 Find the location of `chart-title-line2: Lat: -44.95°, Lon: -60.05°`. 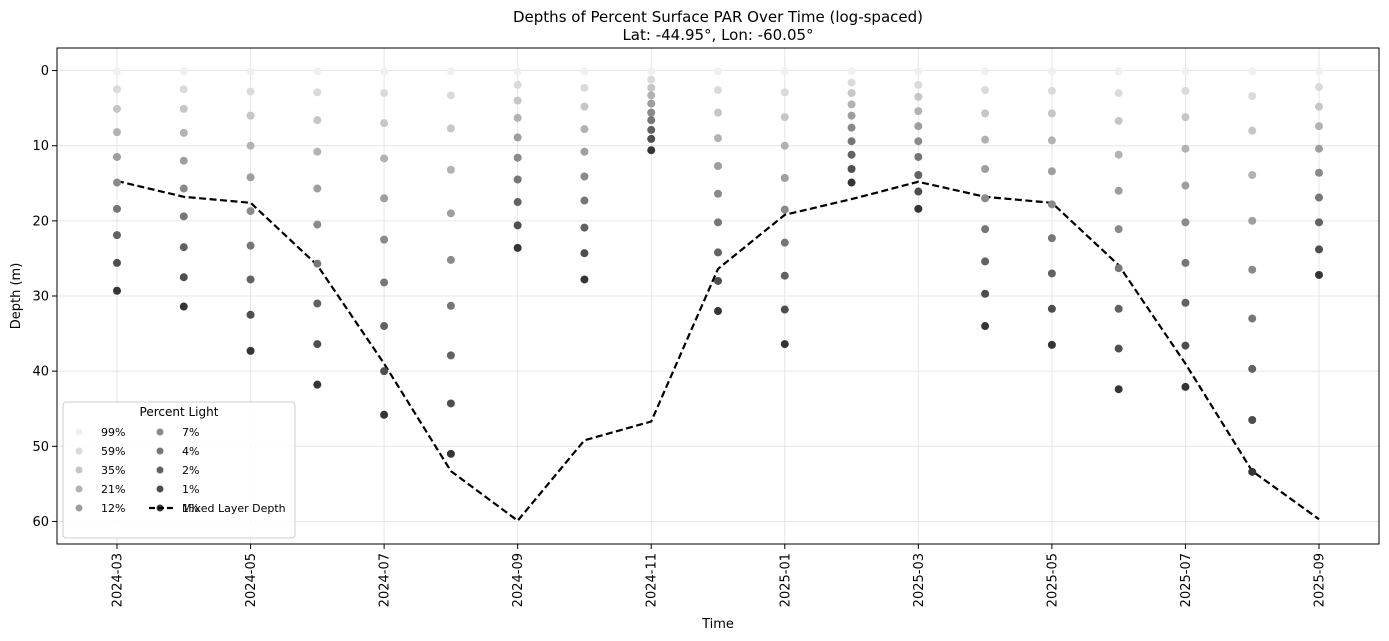

chart-title-line2: Lat: -44.95°, Lon: -60.05° is located at coordinates (717, 35).